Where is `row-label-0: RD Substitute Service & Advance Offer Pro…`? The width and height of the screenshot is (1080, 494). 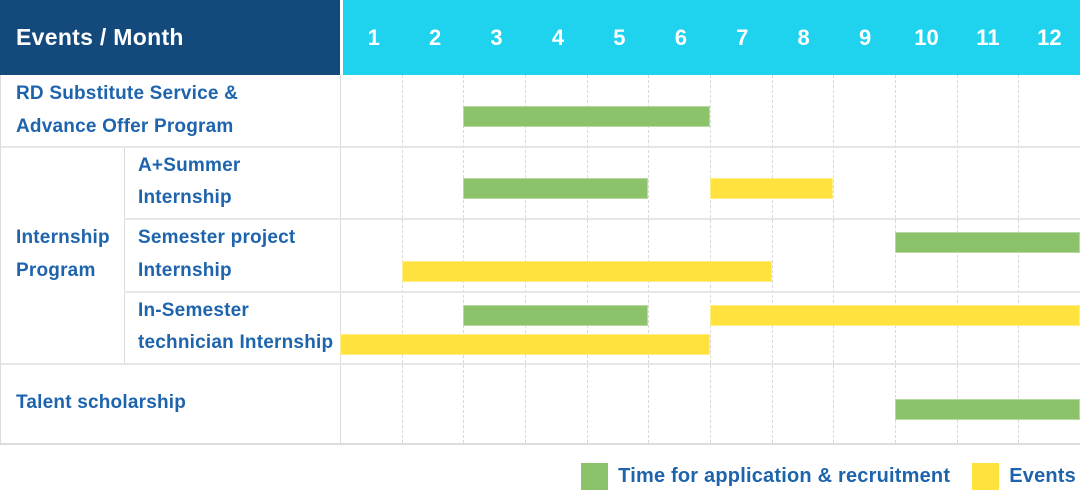 row-label-0: RD Substitute Service & Advance Offer Pro… is located at coordinates (170, 110).